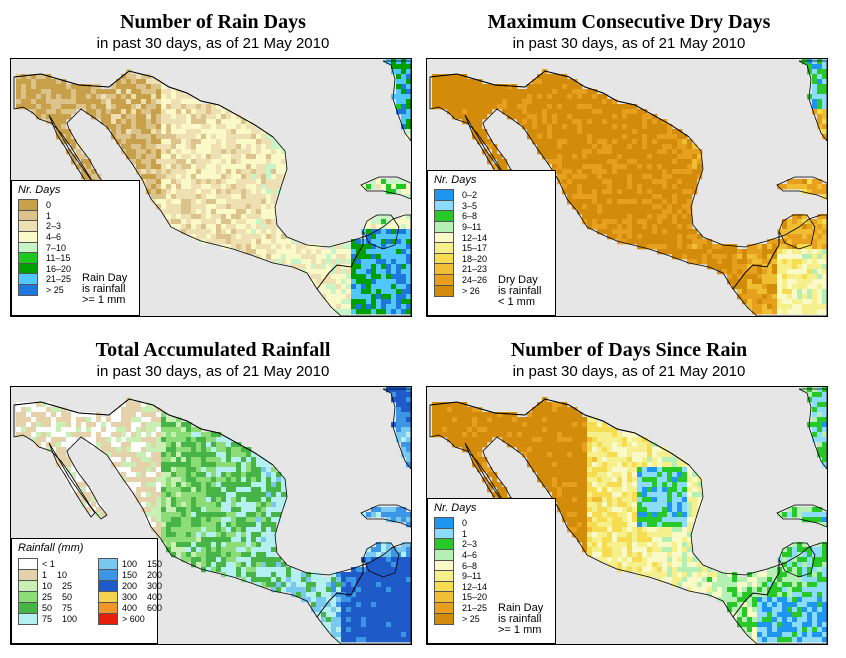  I want to click on panel-subtitle: in past 30 days, as of 21 May 2010, so click(213, 371).